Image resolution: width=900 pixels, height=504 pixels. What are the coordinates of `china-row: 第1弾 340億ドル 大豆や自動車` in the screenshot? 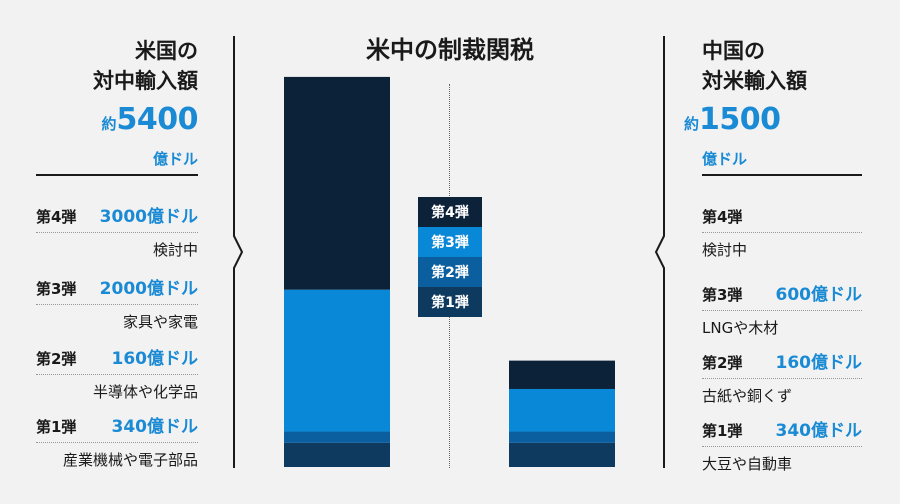 It's located at (782, 445).